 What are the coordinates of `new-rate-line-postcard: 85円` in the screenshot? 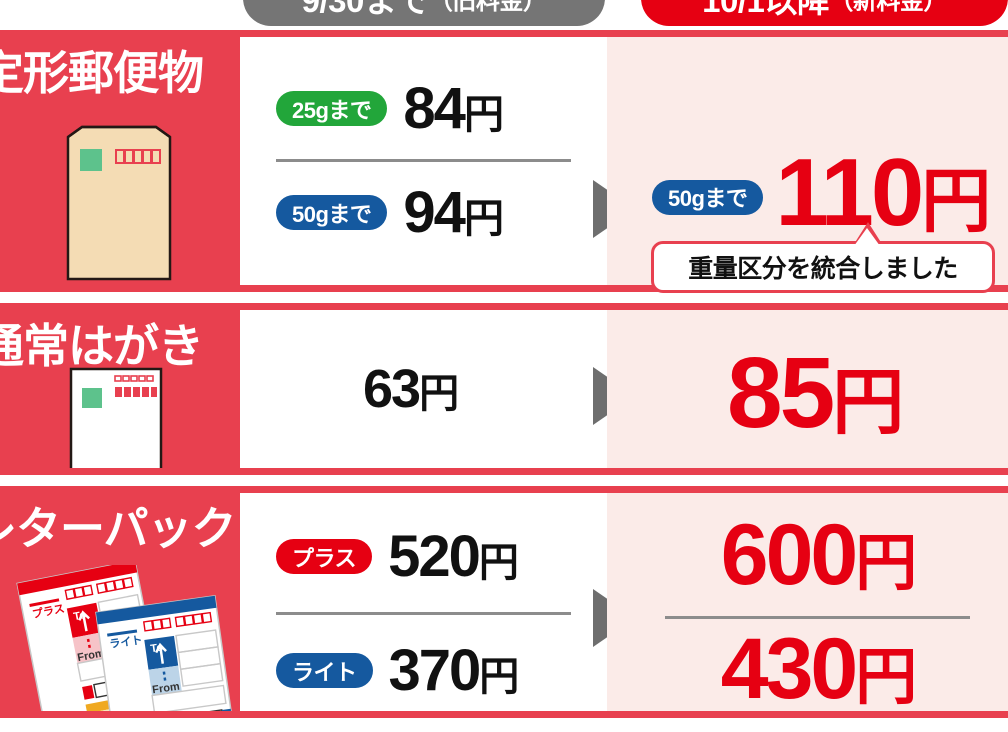 It's located at (815, 398).